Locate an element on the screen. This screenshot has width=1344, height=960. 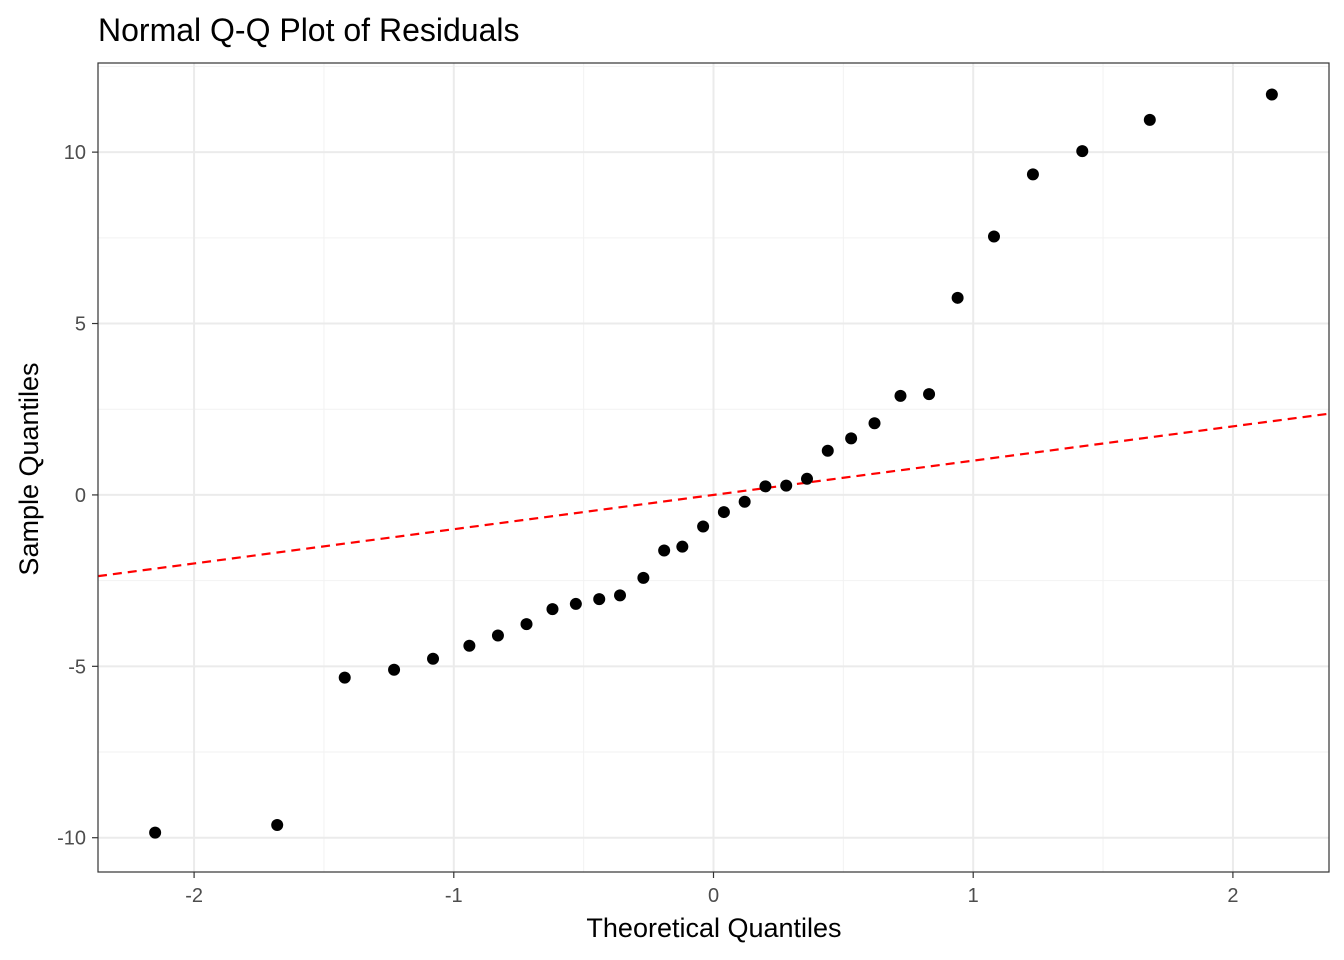
y-tick-label: -5 is located at coordinates (77, 667).